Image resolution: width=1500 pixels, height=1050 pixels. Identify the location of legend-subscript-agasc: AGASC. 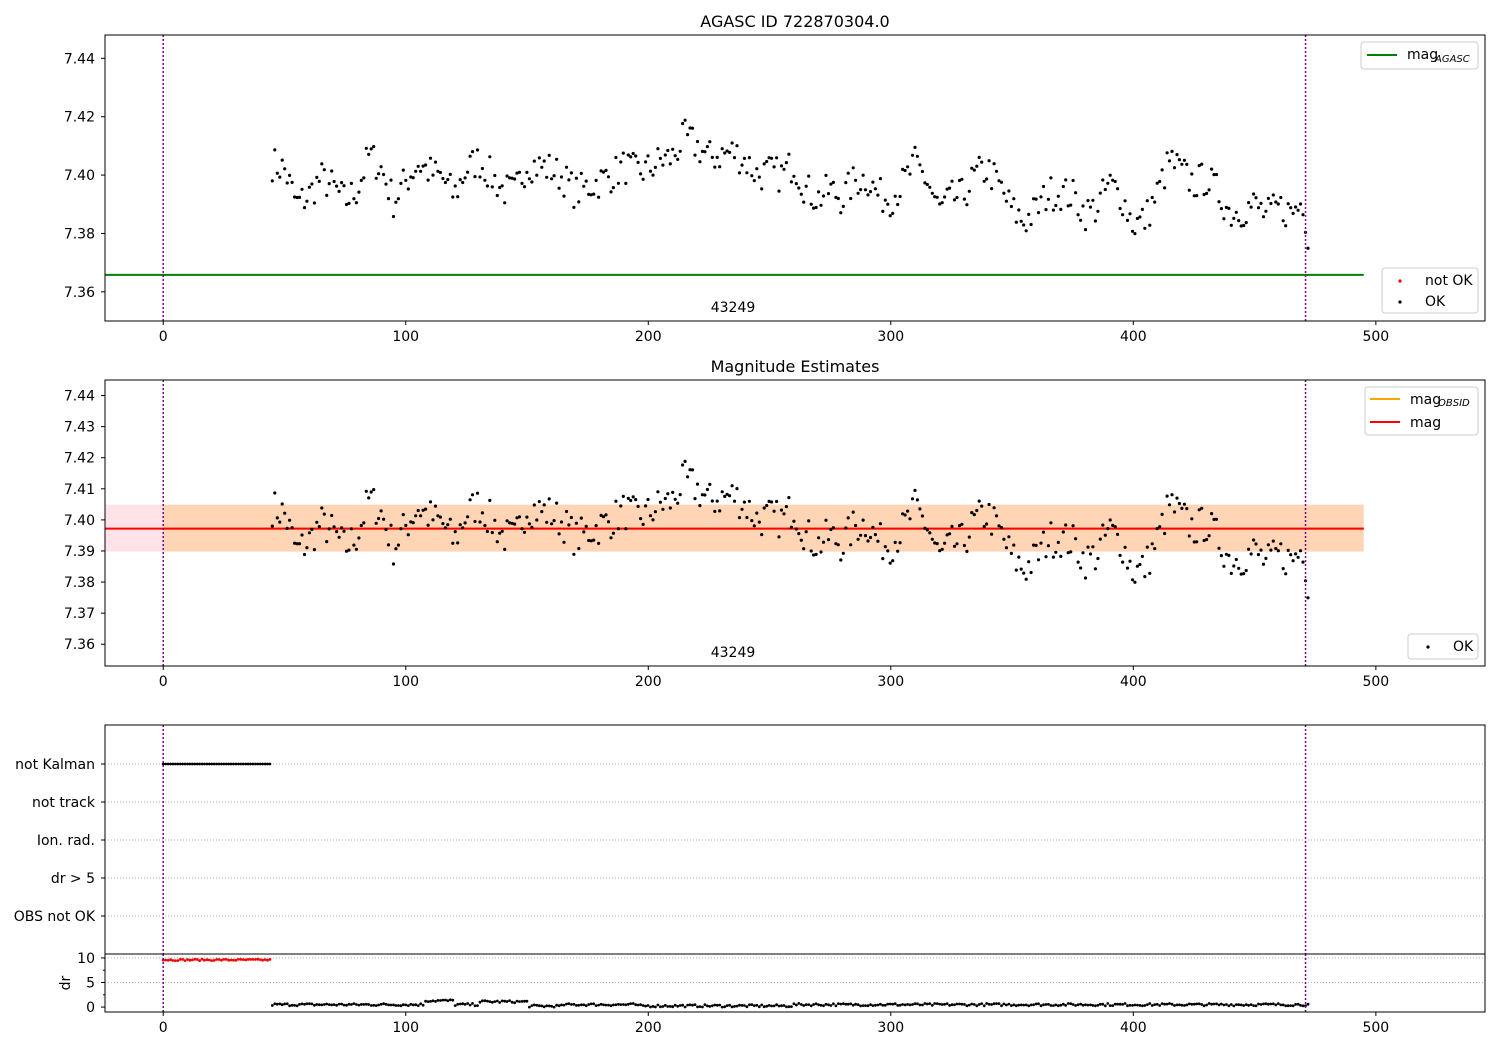
(1452, 59).